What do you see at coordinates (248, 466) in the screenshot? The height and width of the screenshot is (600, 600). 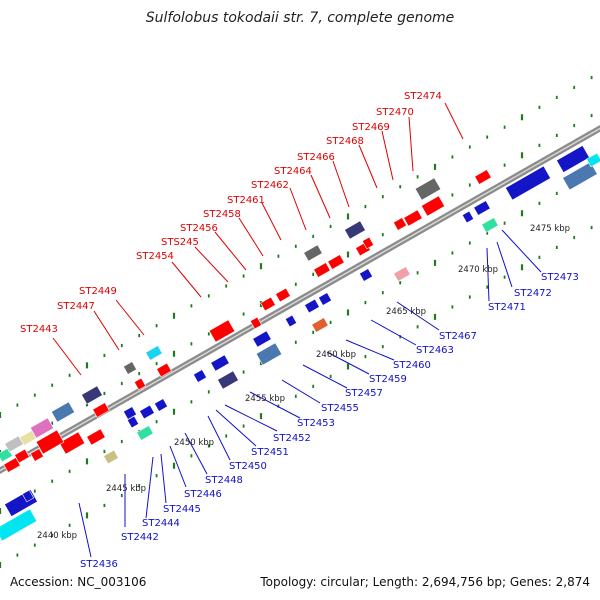 I see `gene-label-lower: ST2450` at bounding box center [248, 466].